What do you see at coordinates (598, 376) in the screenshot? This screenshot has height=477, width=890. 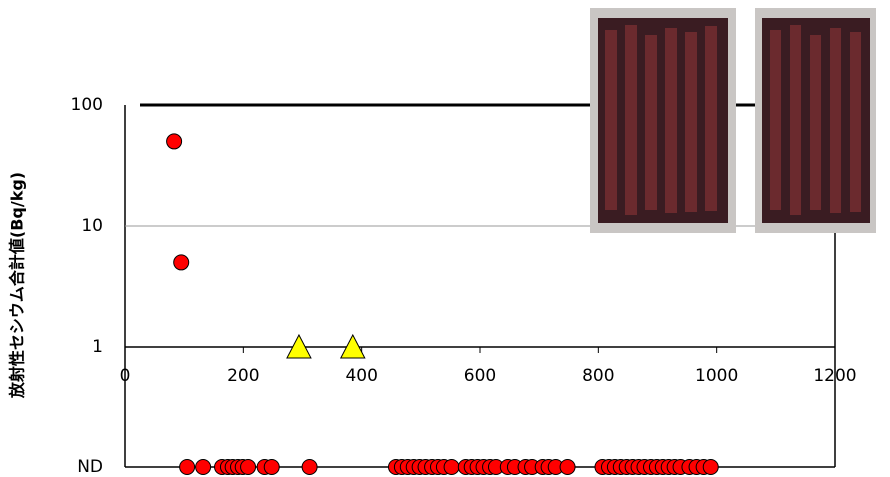 I see `x-tick-label: 800` at bounding box center [598, 376].